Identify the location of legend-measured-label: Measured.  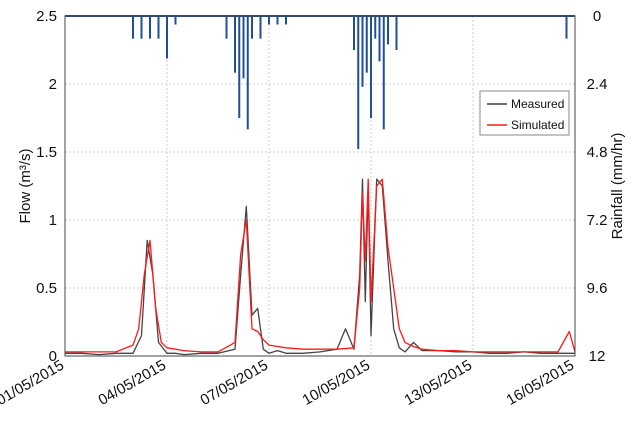
(537, 104).